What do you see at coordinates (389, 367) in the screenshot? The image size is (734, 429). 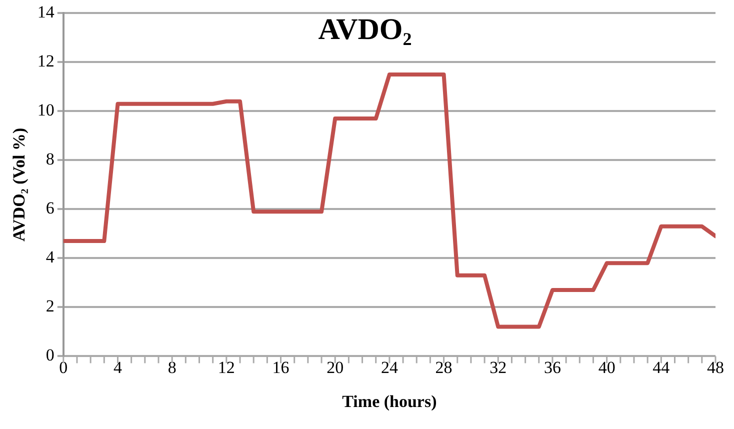 I see `x-tick-label: 24` at bounding box center [389, 367].